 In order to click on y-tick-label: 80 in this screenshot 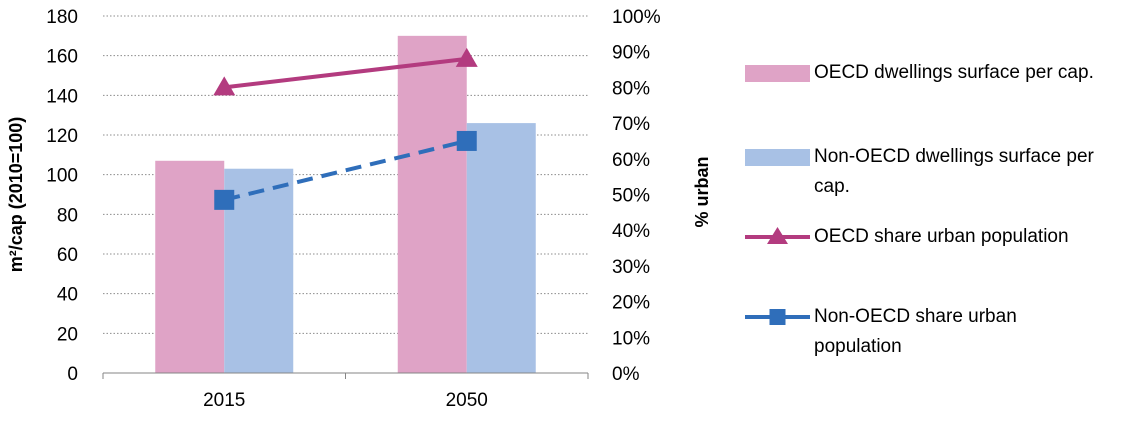, I will do `click(67, 215)`.